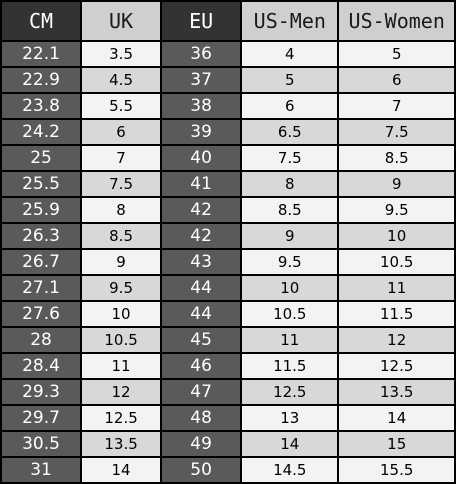 This screenshot has height=484, width=456. Describe the element at coordinates (41, 444) in the screenshot. I see `cell-cm: 30.5` at that location.